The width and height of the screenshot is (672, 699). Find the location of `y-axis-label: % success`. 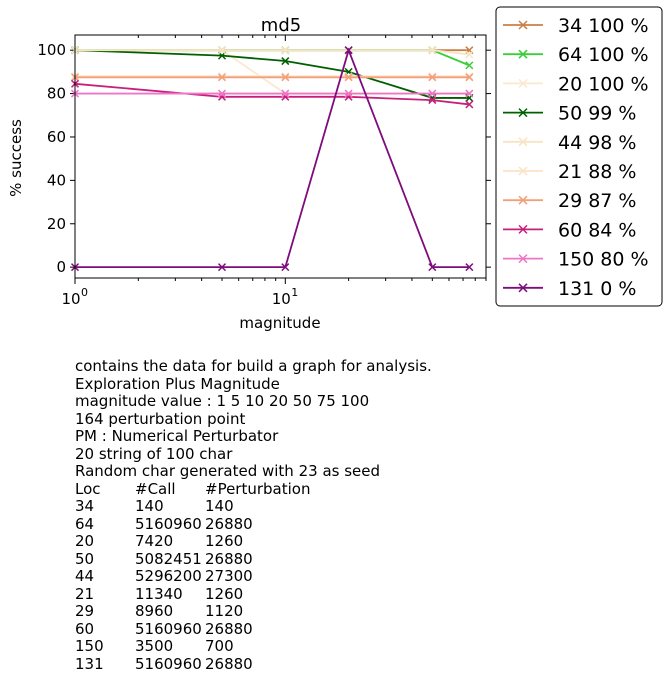

y-axis-label: % success is located at coordinates (16, 158).